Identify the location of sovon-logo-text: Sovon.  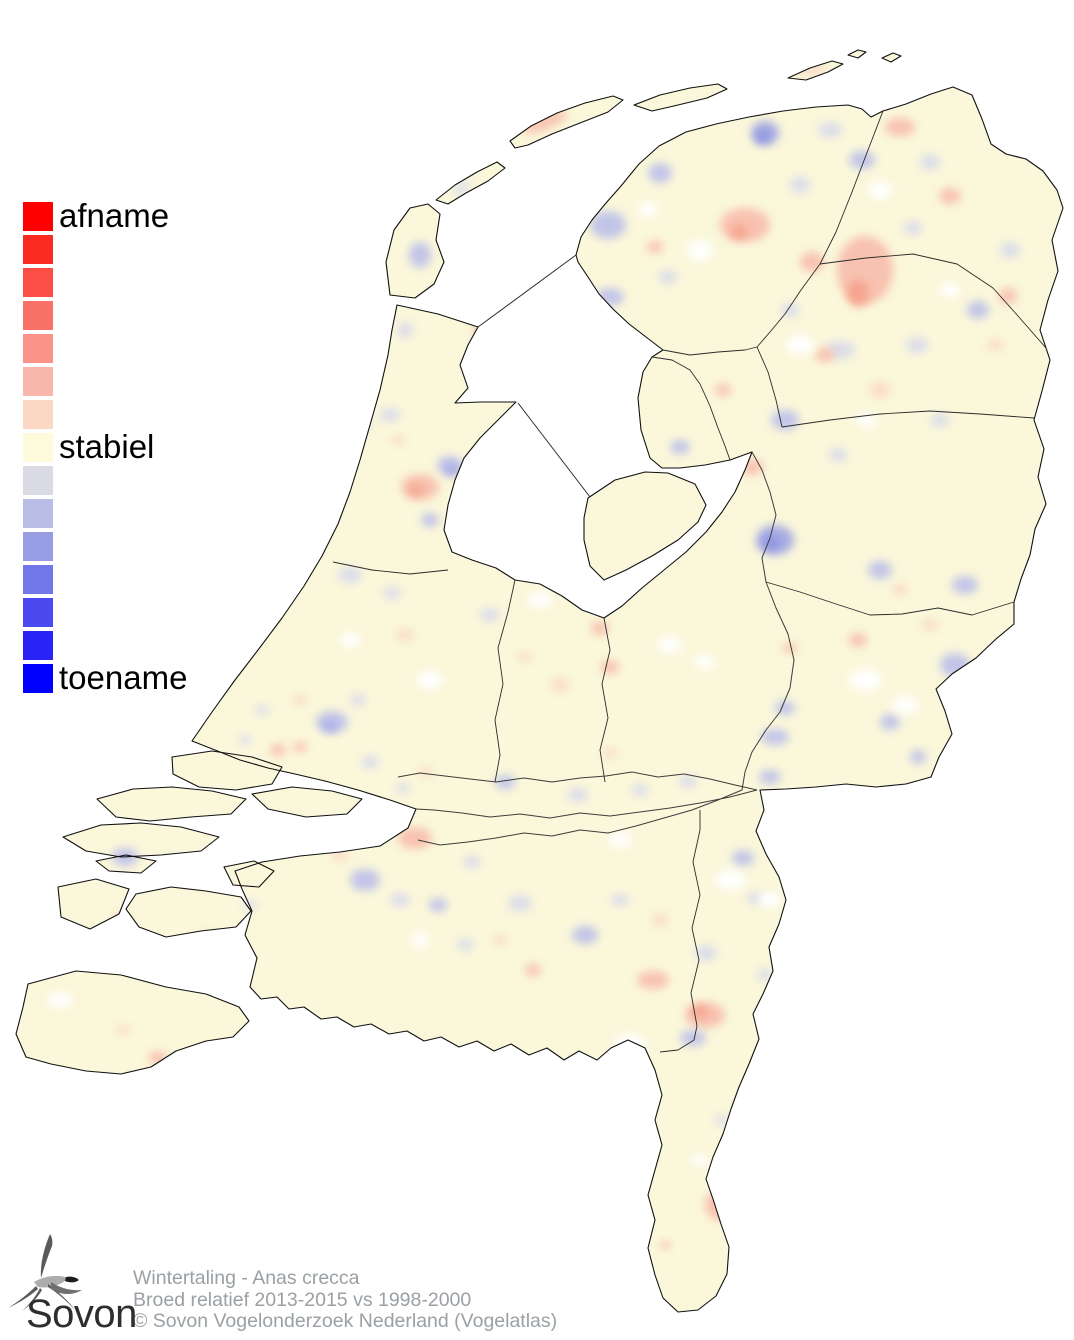
(81, 1314).